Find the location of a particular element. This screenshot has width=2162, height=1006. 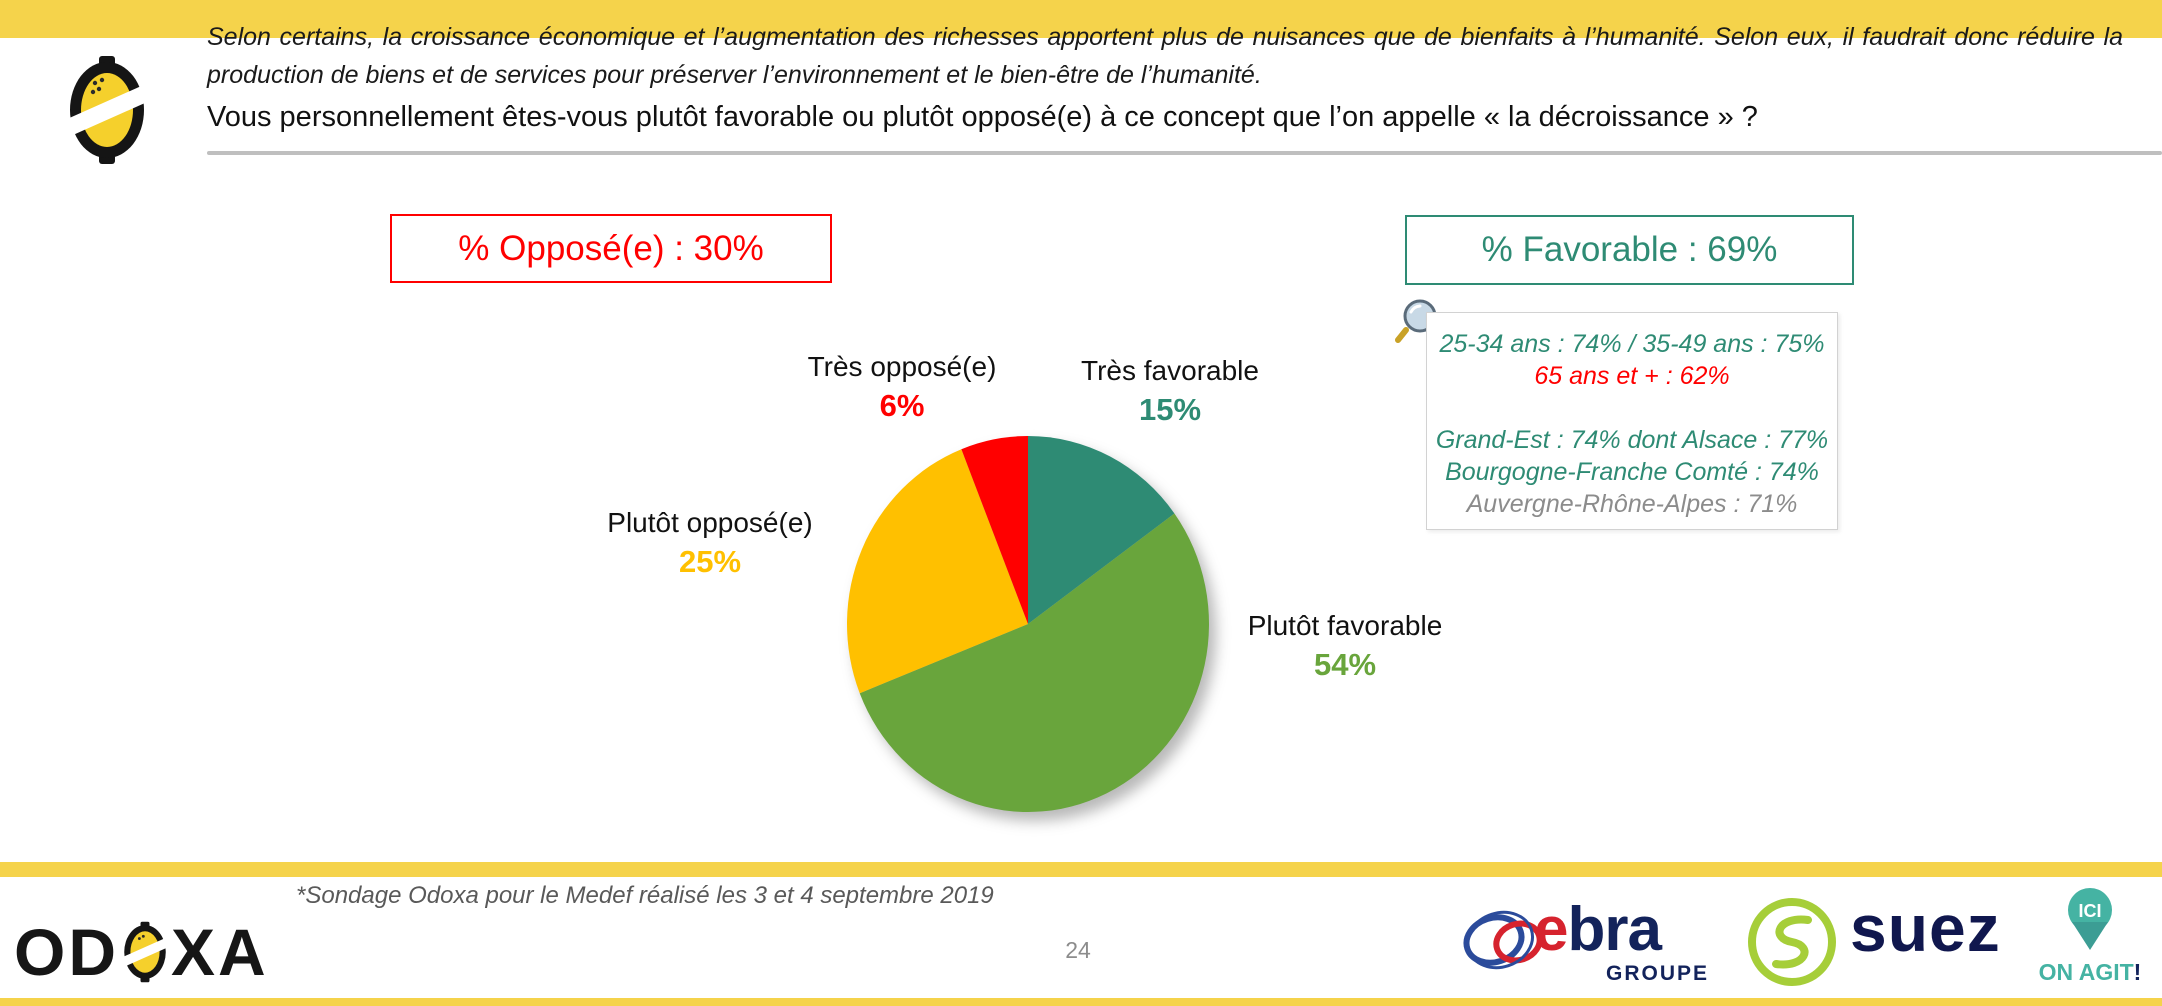

pie-label-plutot-oppose: Plutôt opposé(e) 25% is located at coordinates (710, 543).